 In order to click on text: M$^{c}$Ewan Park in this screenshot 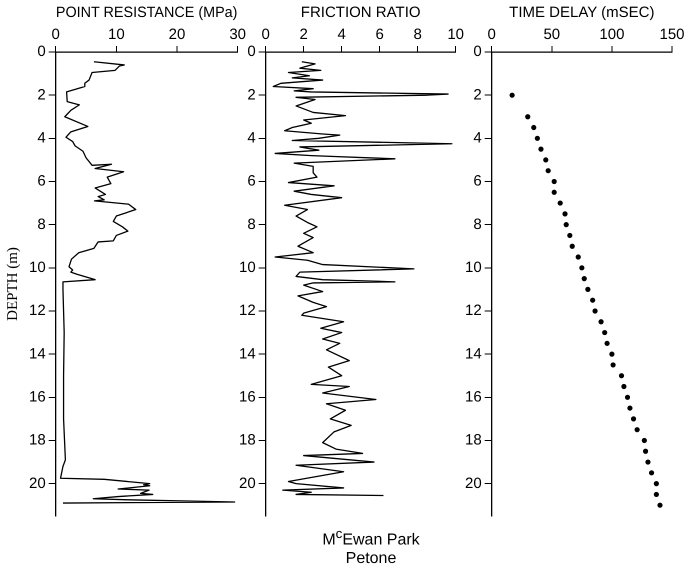, I will do `click(371, 537)`.